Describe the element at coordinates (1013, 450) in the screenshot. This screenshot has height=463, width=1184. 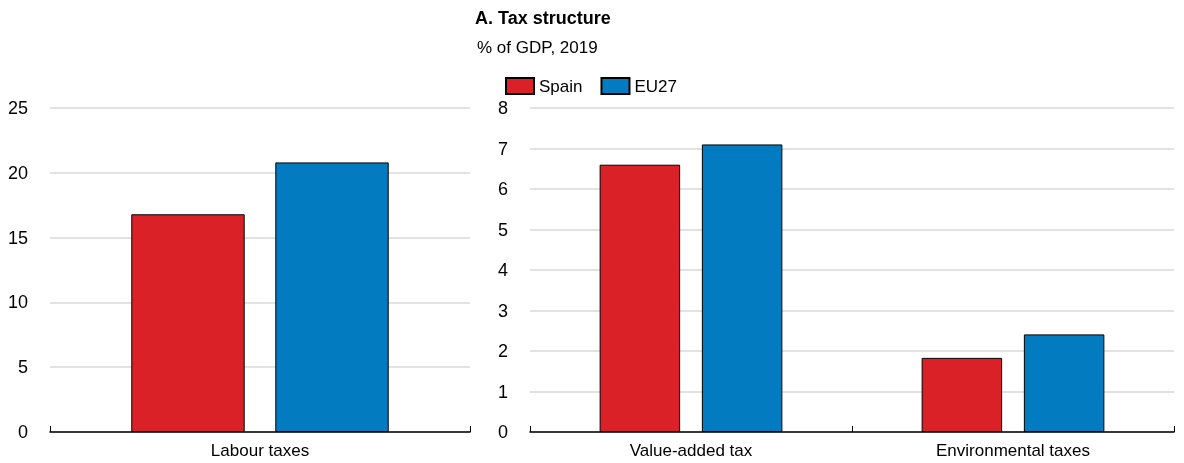
I see `x-tick-label: Environmental taxes` at that location.